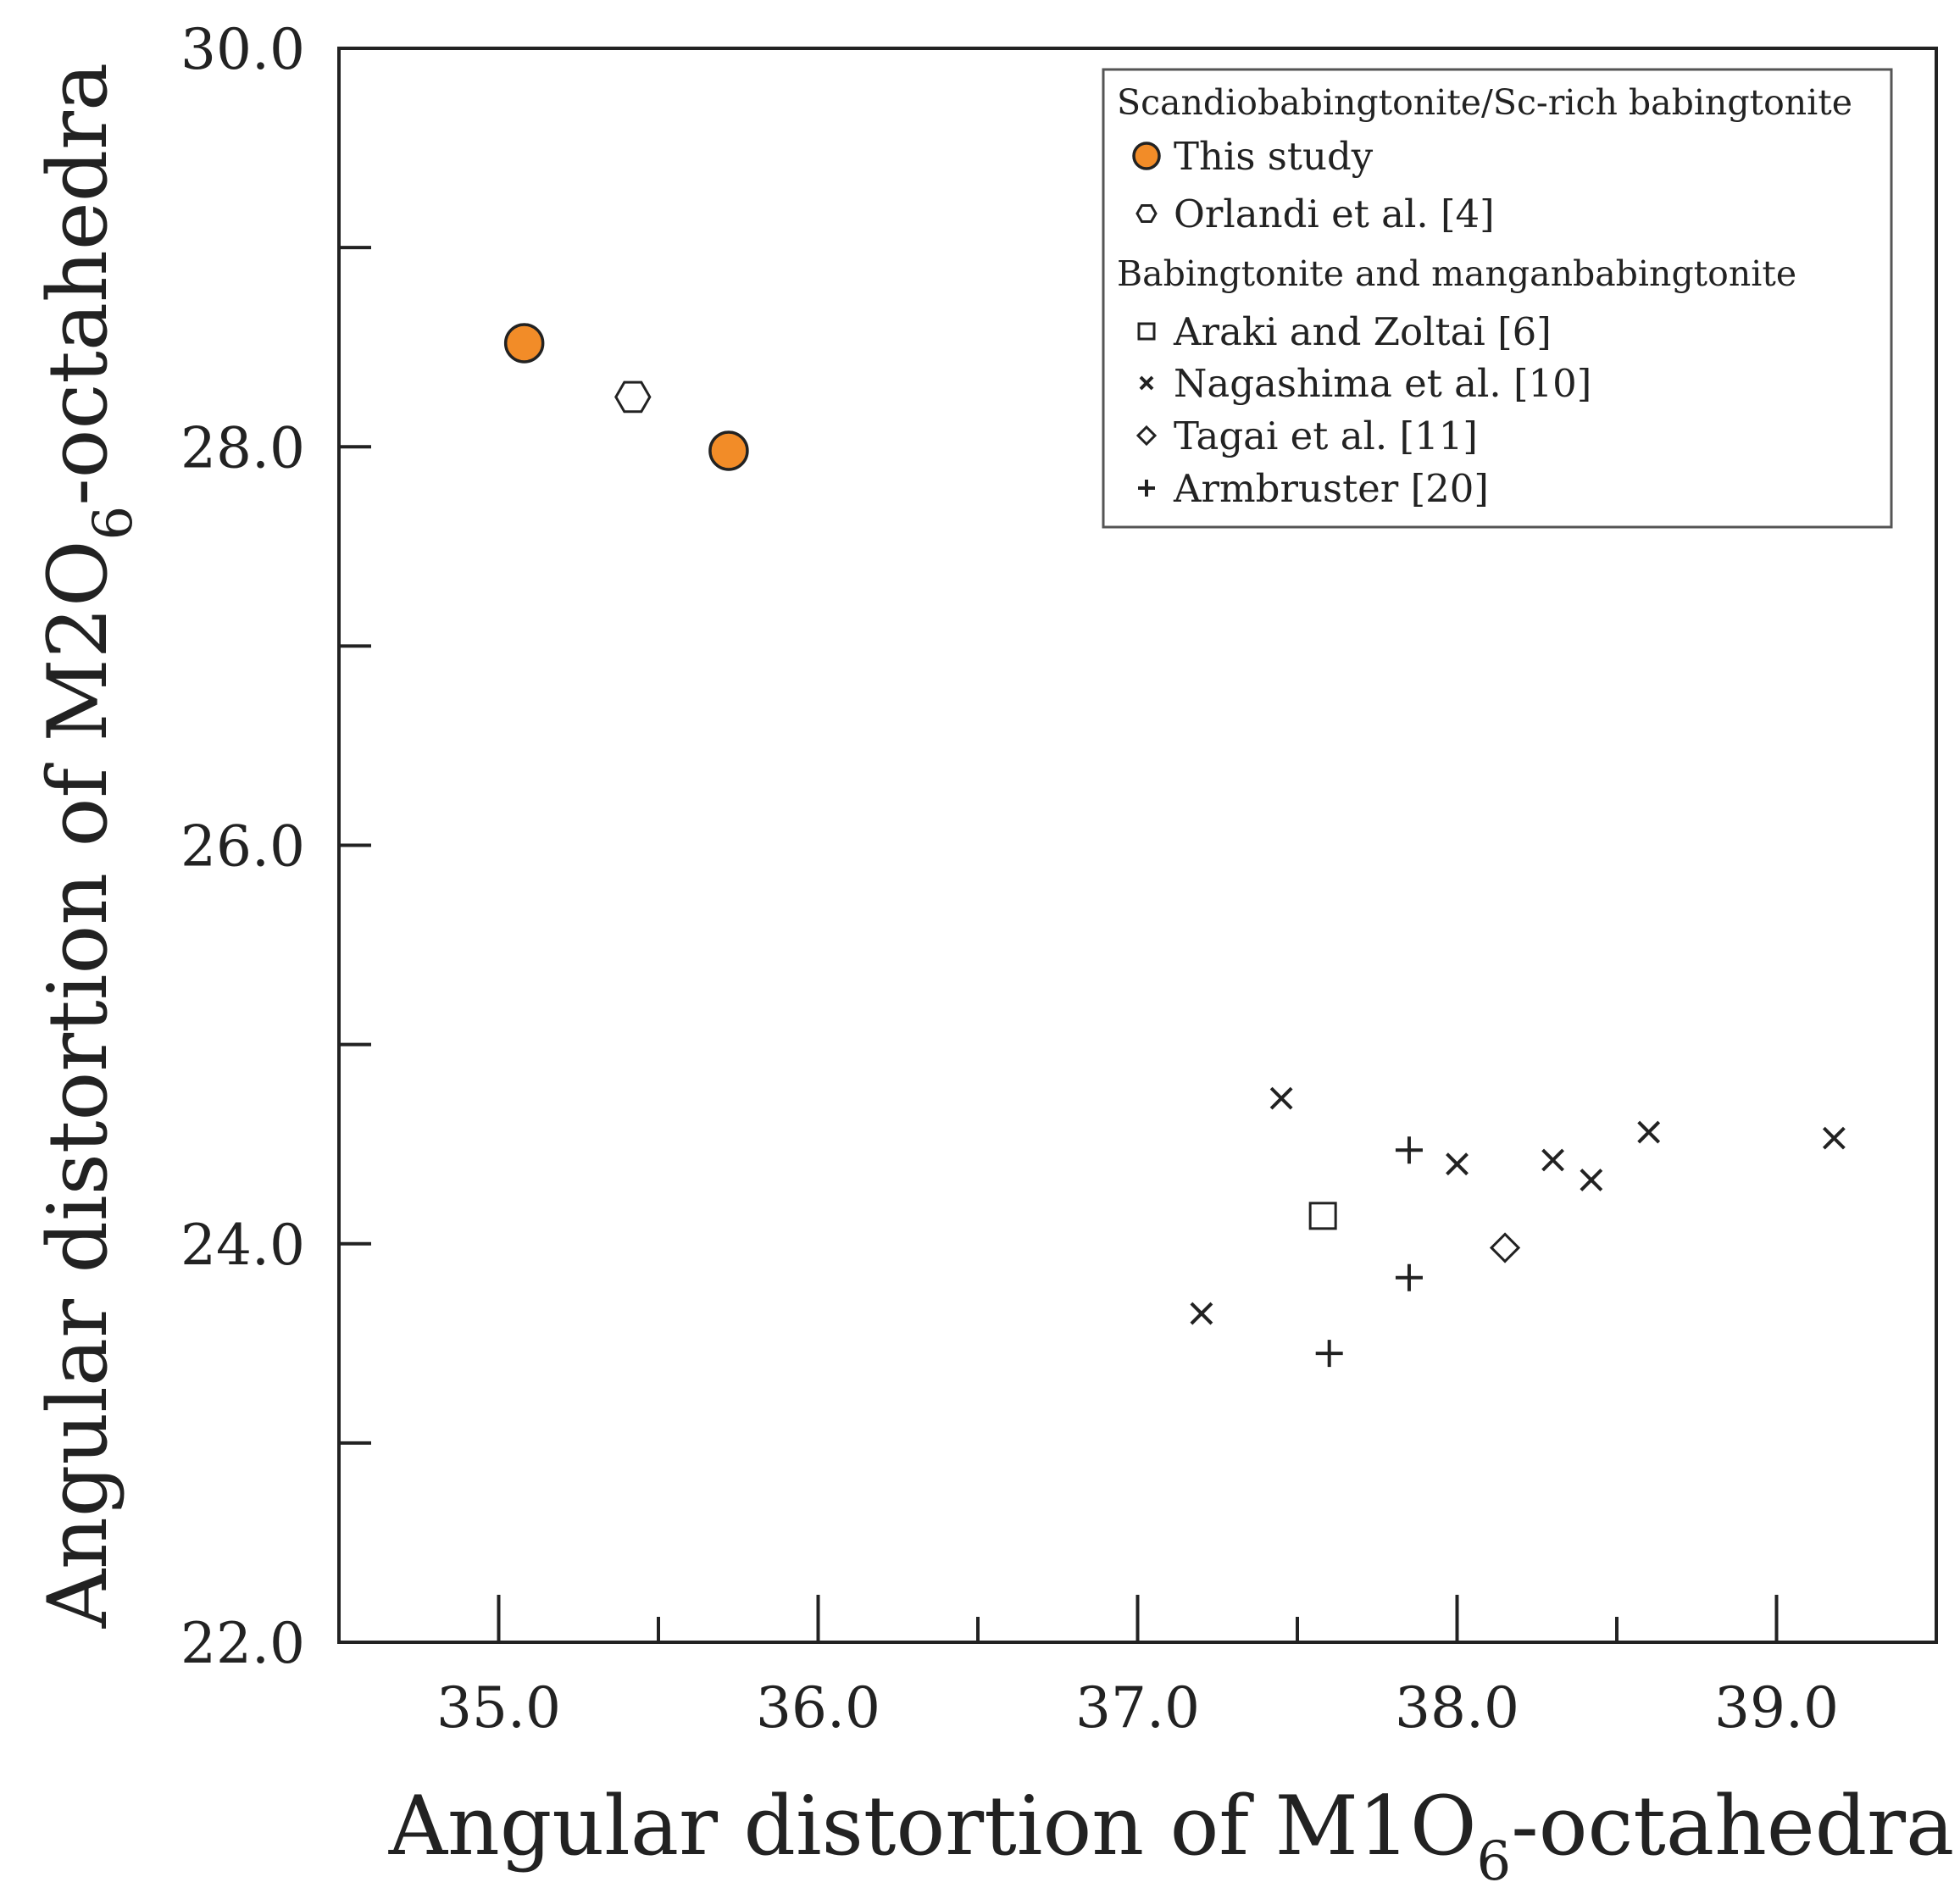 The height and width of the screenshot is (1899, 1960). What do you see at coordinates (1326, 436) in the screenshot?
I see `legend-entry-tagai: Tagai et al. [11]` at bounding box center [1326, 436].